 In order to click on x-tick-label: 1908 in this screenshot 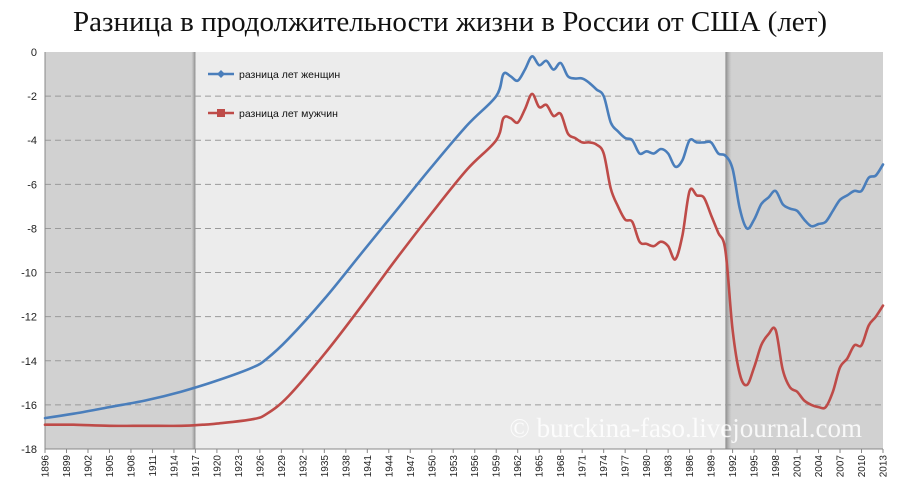, I will do `click(131, 466)`.